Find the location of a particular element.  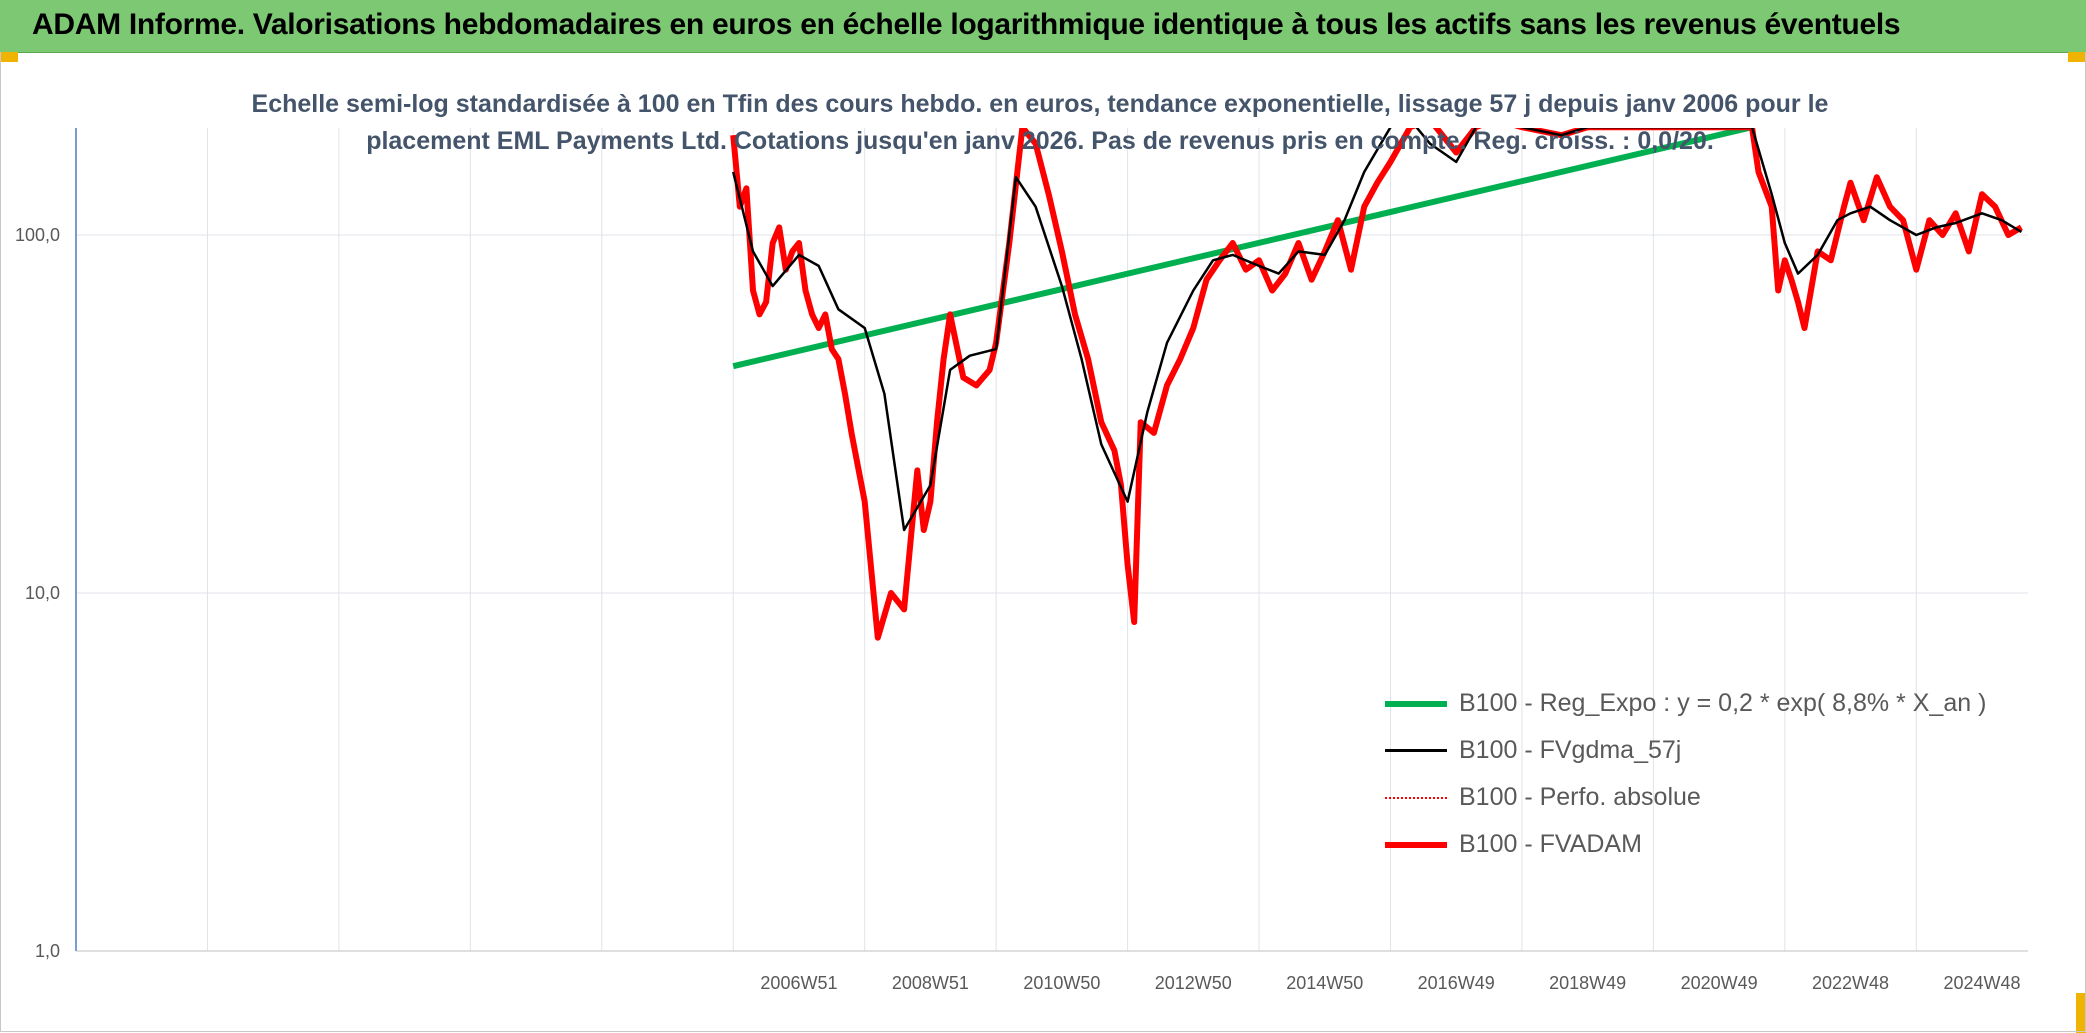

x-tick-label: 2018W49 is located at coordinates (1587, 983).